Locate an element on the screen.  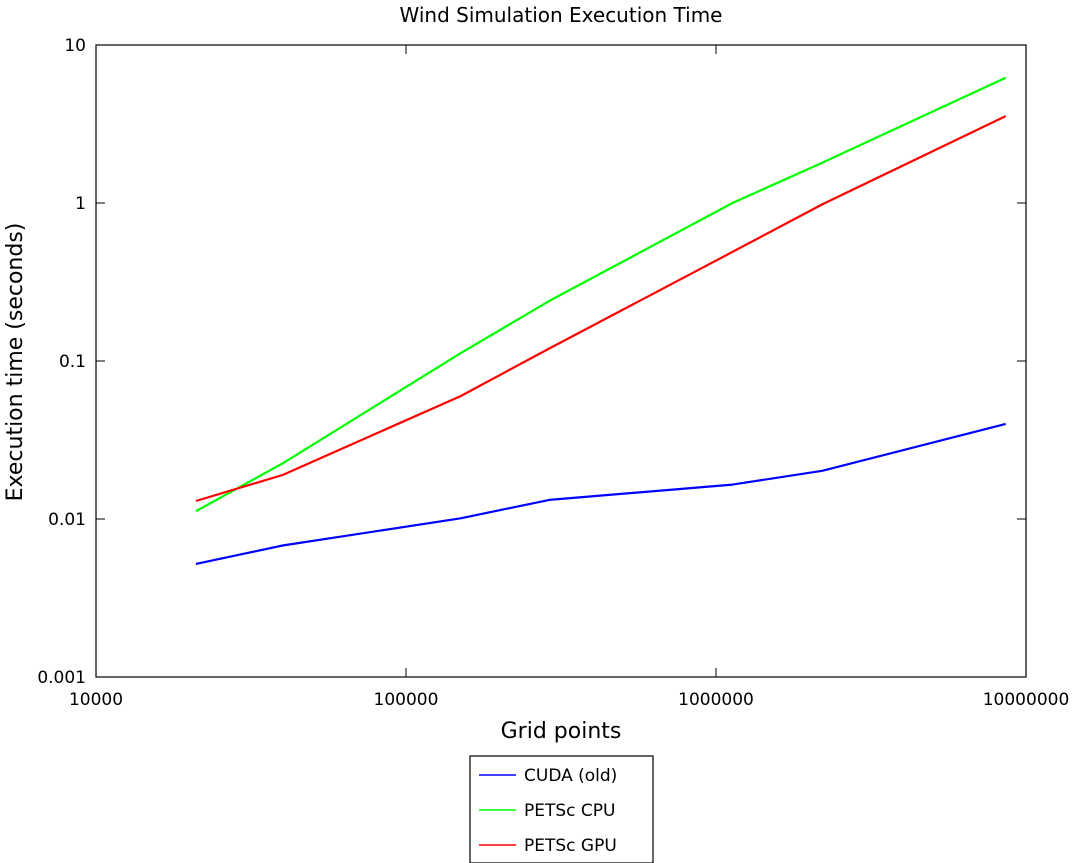
y-tick-label: 1 is located at coordinates (80, 204).